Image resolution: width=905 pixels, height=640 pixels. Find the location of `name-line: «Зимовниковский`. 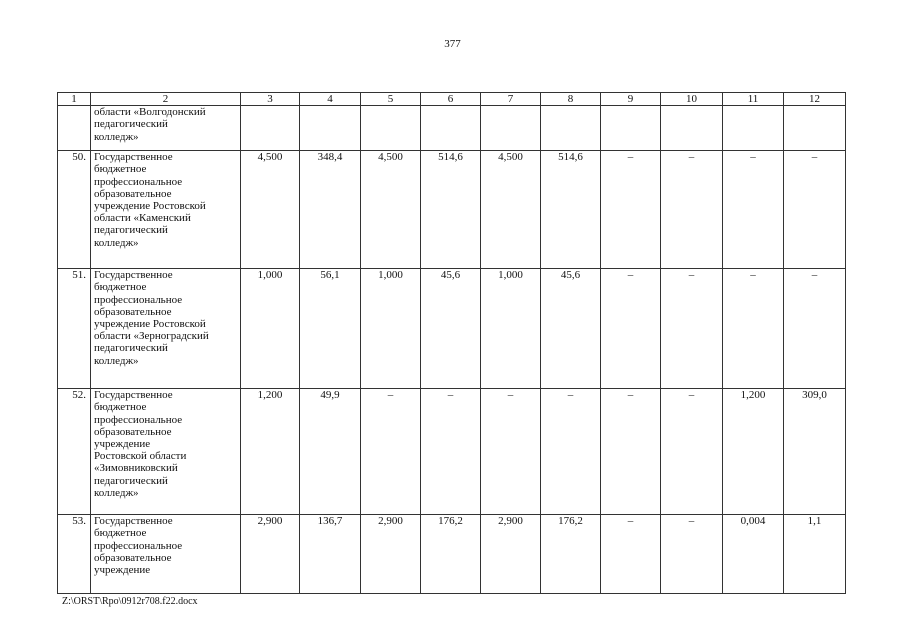

name-line: «Зимовниковский is located at coordinates (136, 468).